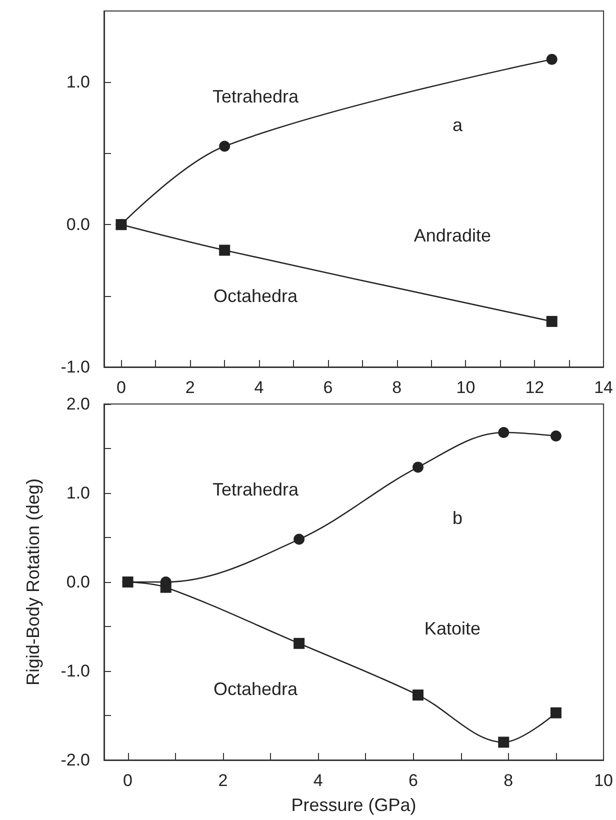 Image resolution: width=616 pixels, height=820 pixels. Describe the element at coordinates (75, 760) in the screenshot. I see `y-tick-label: -2.0` at that location.